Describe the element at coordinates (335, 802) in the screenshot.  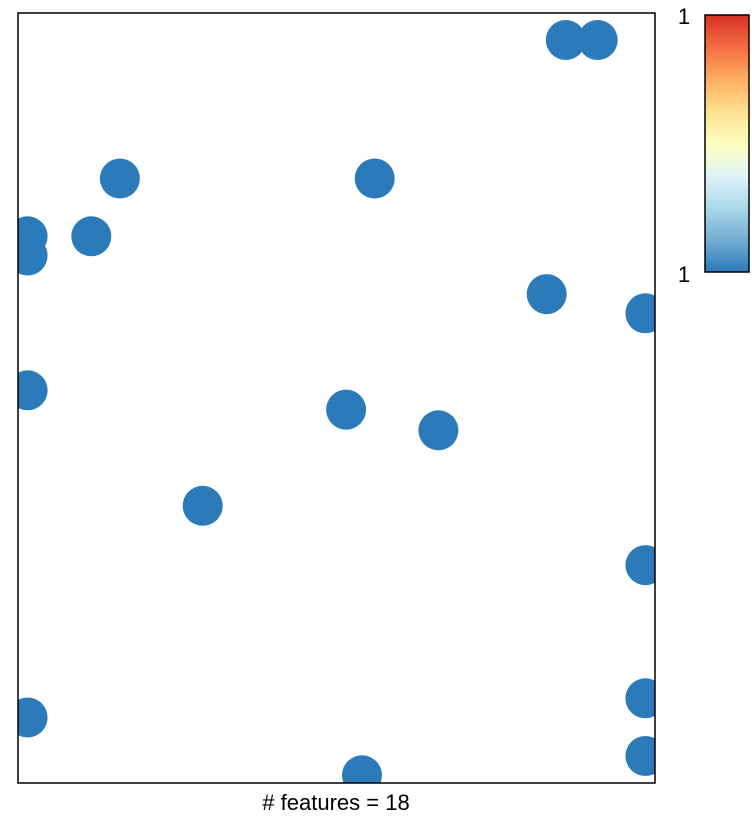
I see `x-axis-label: # features = 18` at that location.